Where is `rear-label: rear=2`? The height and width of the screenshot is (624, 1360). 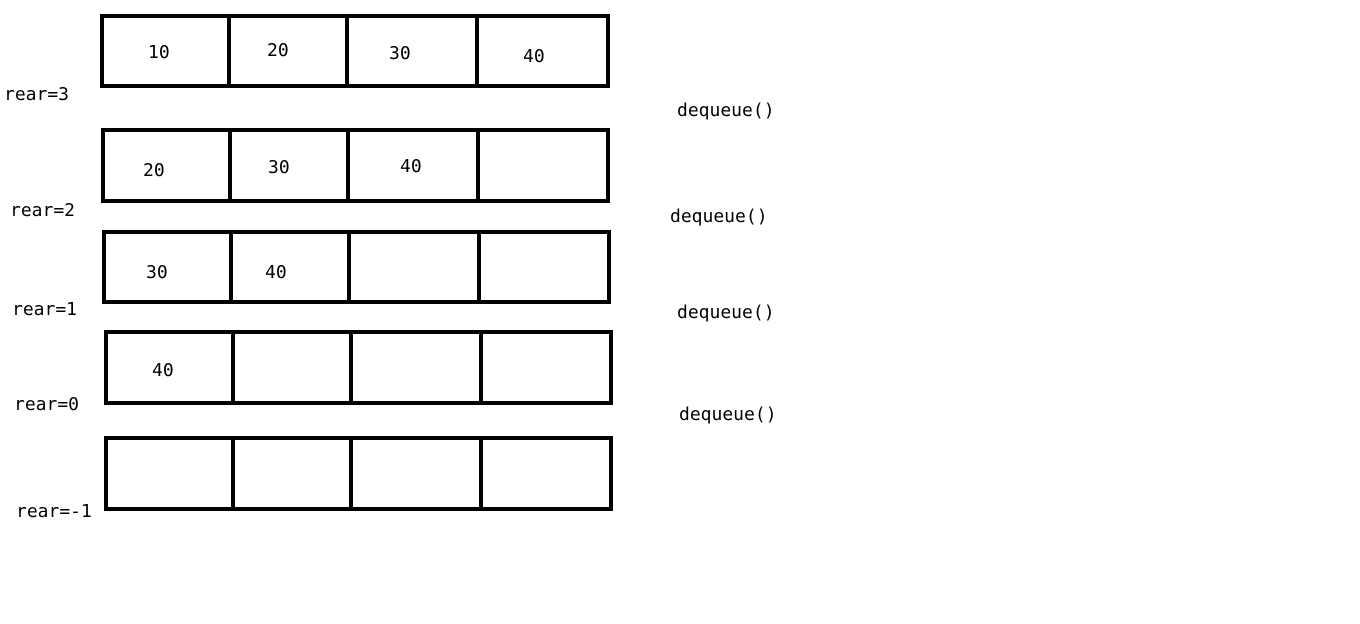 rear-label: rear=2 is located at coordinates (43, 210).